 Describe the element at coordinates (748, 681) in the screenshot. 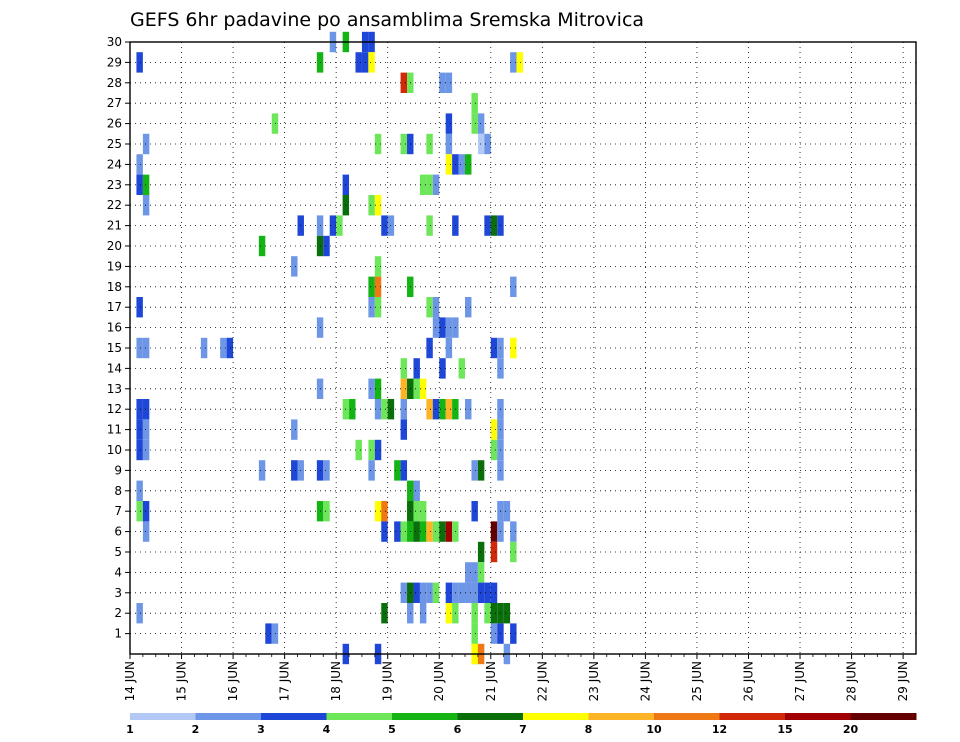

I see `x-tick-label: 26 JUN` at that location.